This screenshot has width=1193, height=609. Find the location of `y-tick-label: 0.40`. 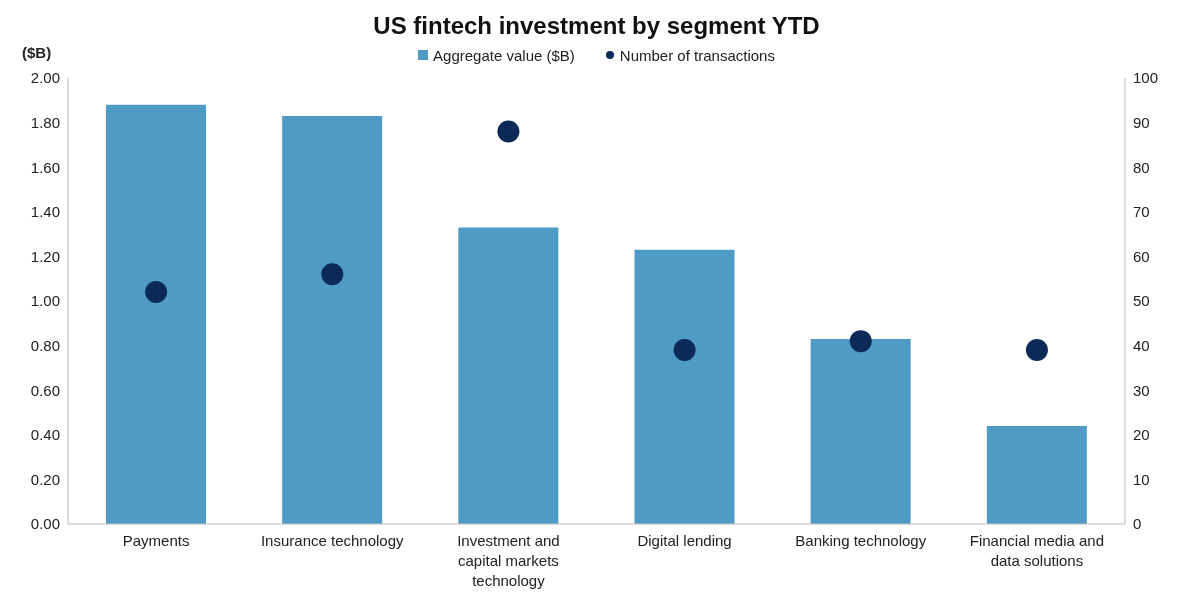

y-tick-label: 0.40 is located at coordinates (45, 435).